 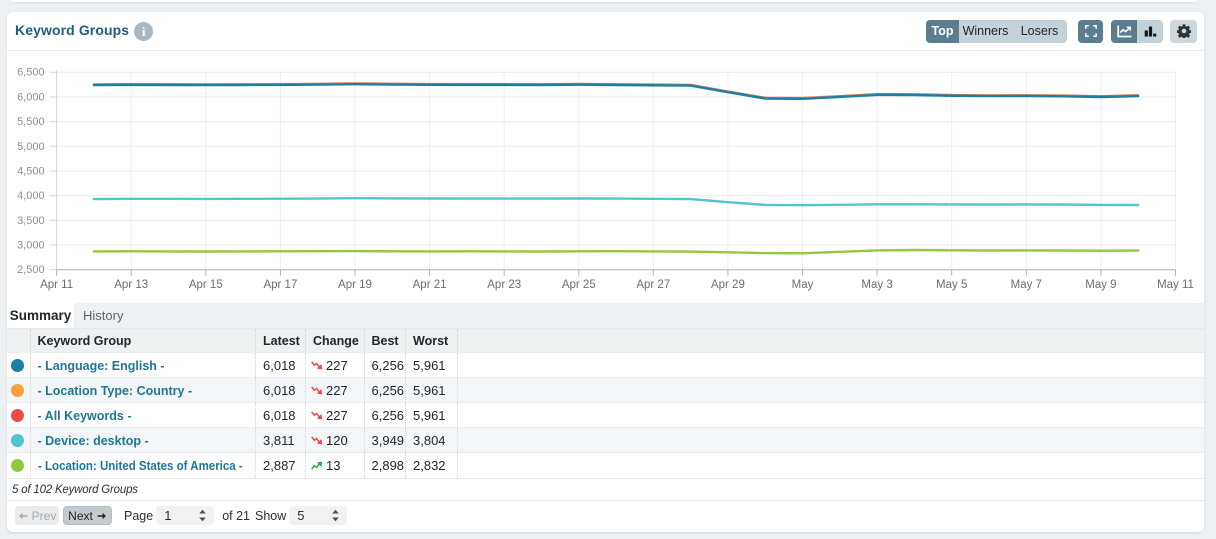 I want to click on svg-text: May 3, so click(x=876, y=285).